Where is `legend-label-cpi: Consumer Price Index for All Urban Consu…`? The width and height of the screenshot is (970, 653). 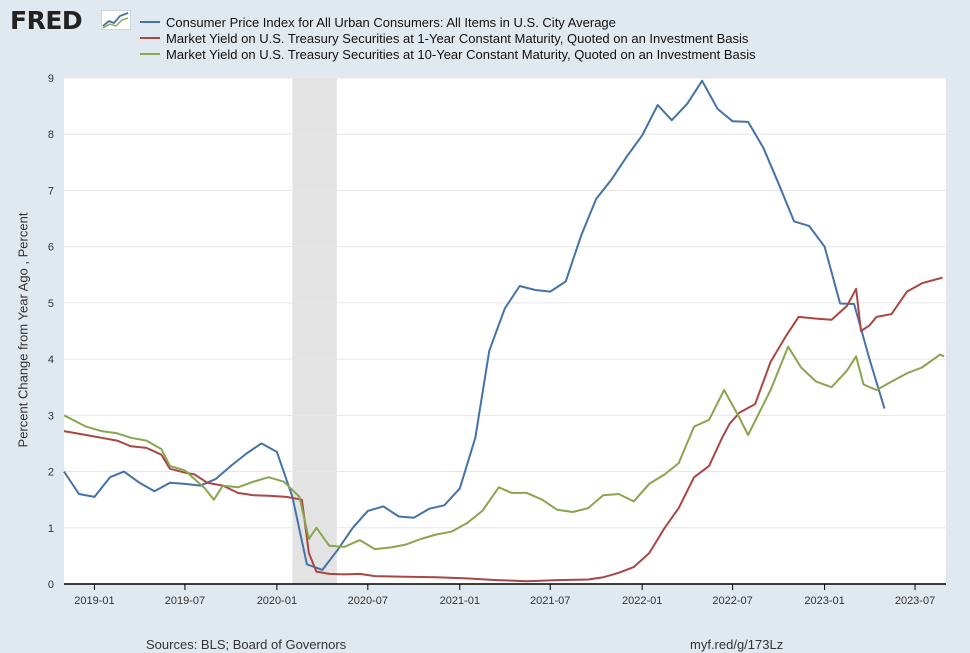 legend-label-cpi: Consumer Price Index for All Urban Consu… is located at coordinates (391, 22).